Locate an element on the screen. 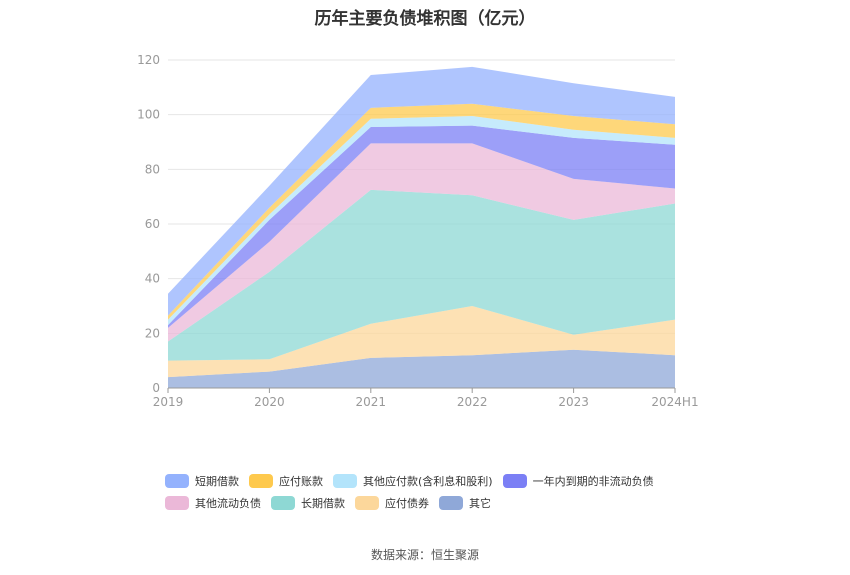  legend-item: 其它 is located at coordinates (465, 503).